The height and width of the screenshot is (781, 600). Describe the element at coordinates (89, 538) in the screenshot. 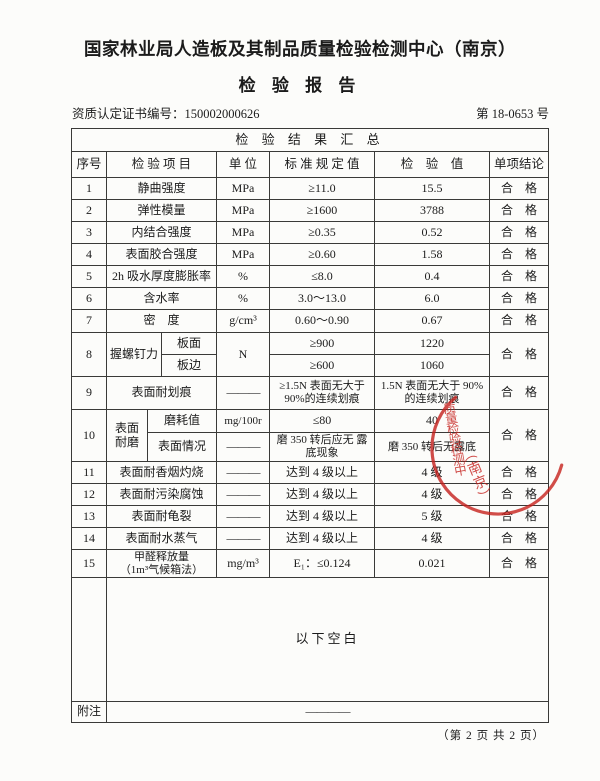

I see `row-number: 14` at that location.